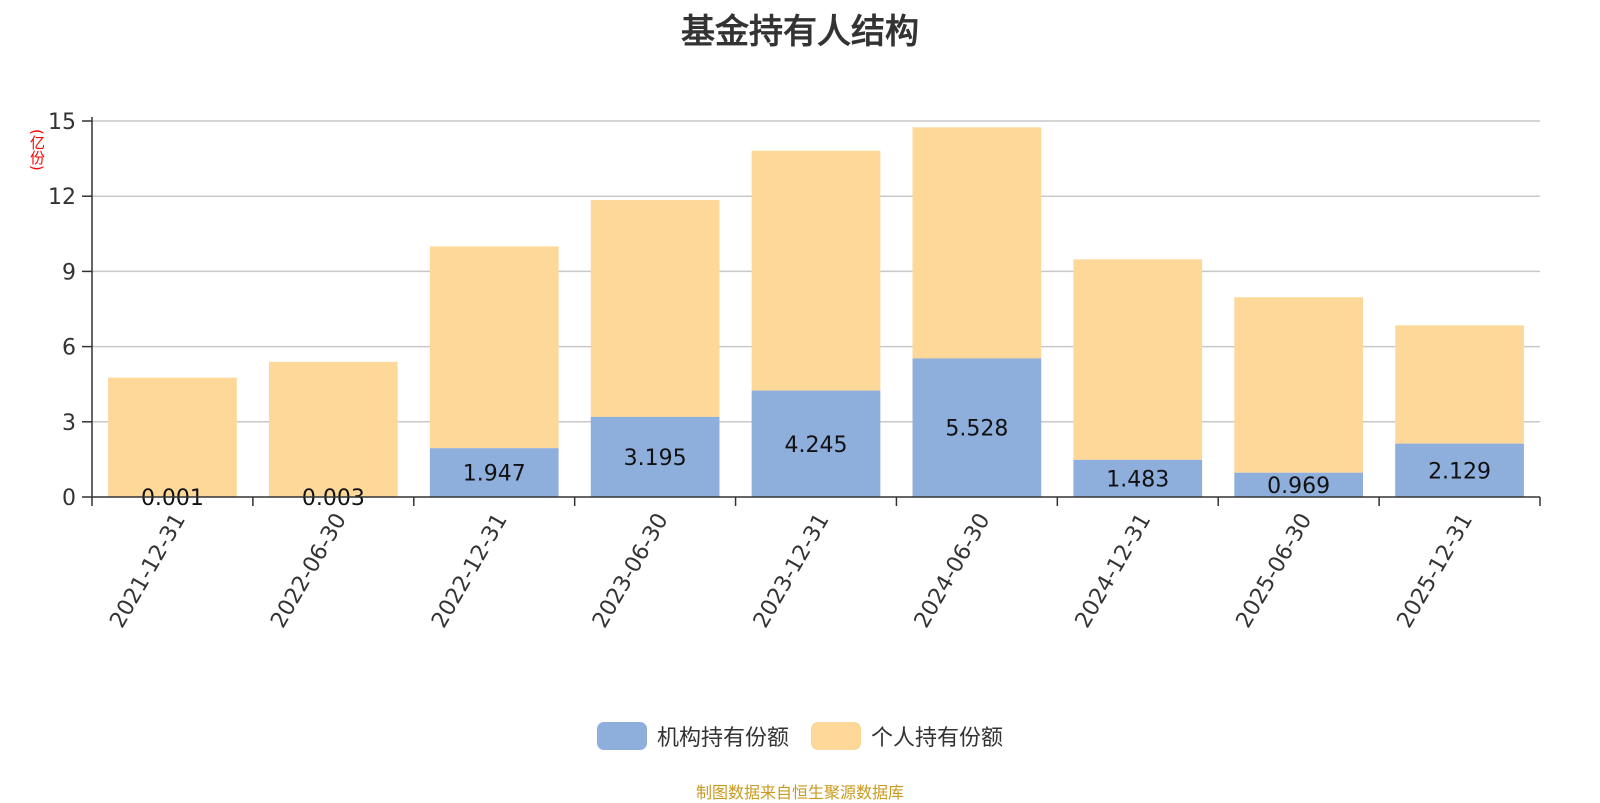  I want to click on legend-label-institutional: 机构持有份额, so click(723, 736).